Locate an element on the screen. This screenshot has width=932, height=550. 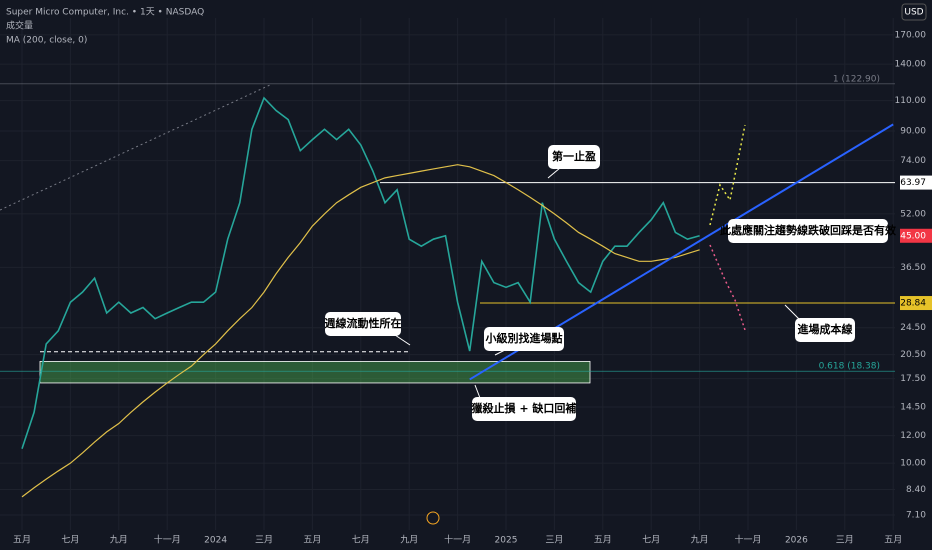
y-tick-label: 90.00 is located at coordinates (913, 131).